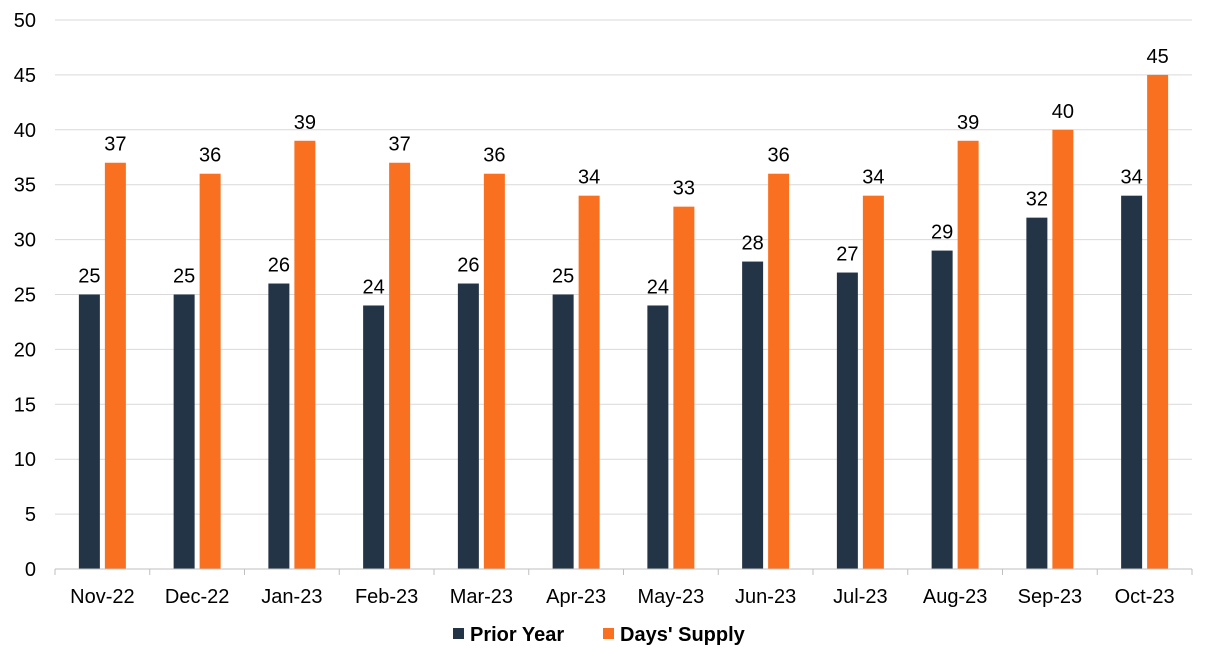 This screenshot has height=660, width=1207. Describe the element at coordinates (25, 131) in the screenshot. I see `y-tick-label: 40` at that location.